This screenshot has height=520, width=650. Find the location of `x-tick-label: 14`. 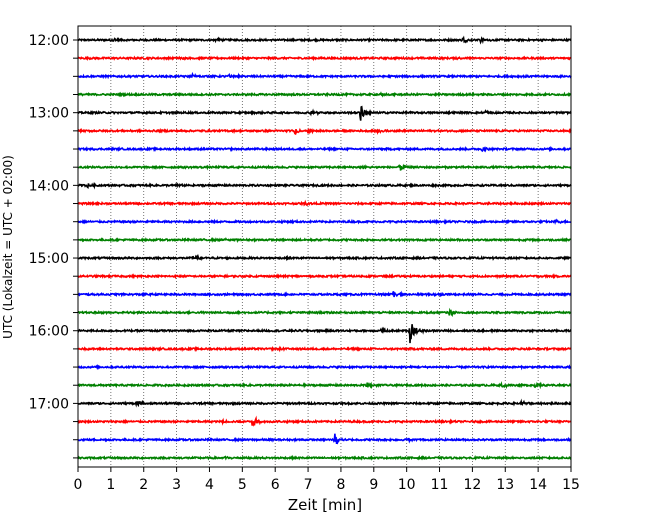

x-tick-label: 14 is located at coordinates (538, 485).